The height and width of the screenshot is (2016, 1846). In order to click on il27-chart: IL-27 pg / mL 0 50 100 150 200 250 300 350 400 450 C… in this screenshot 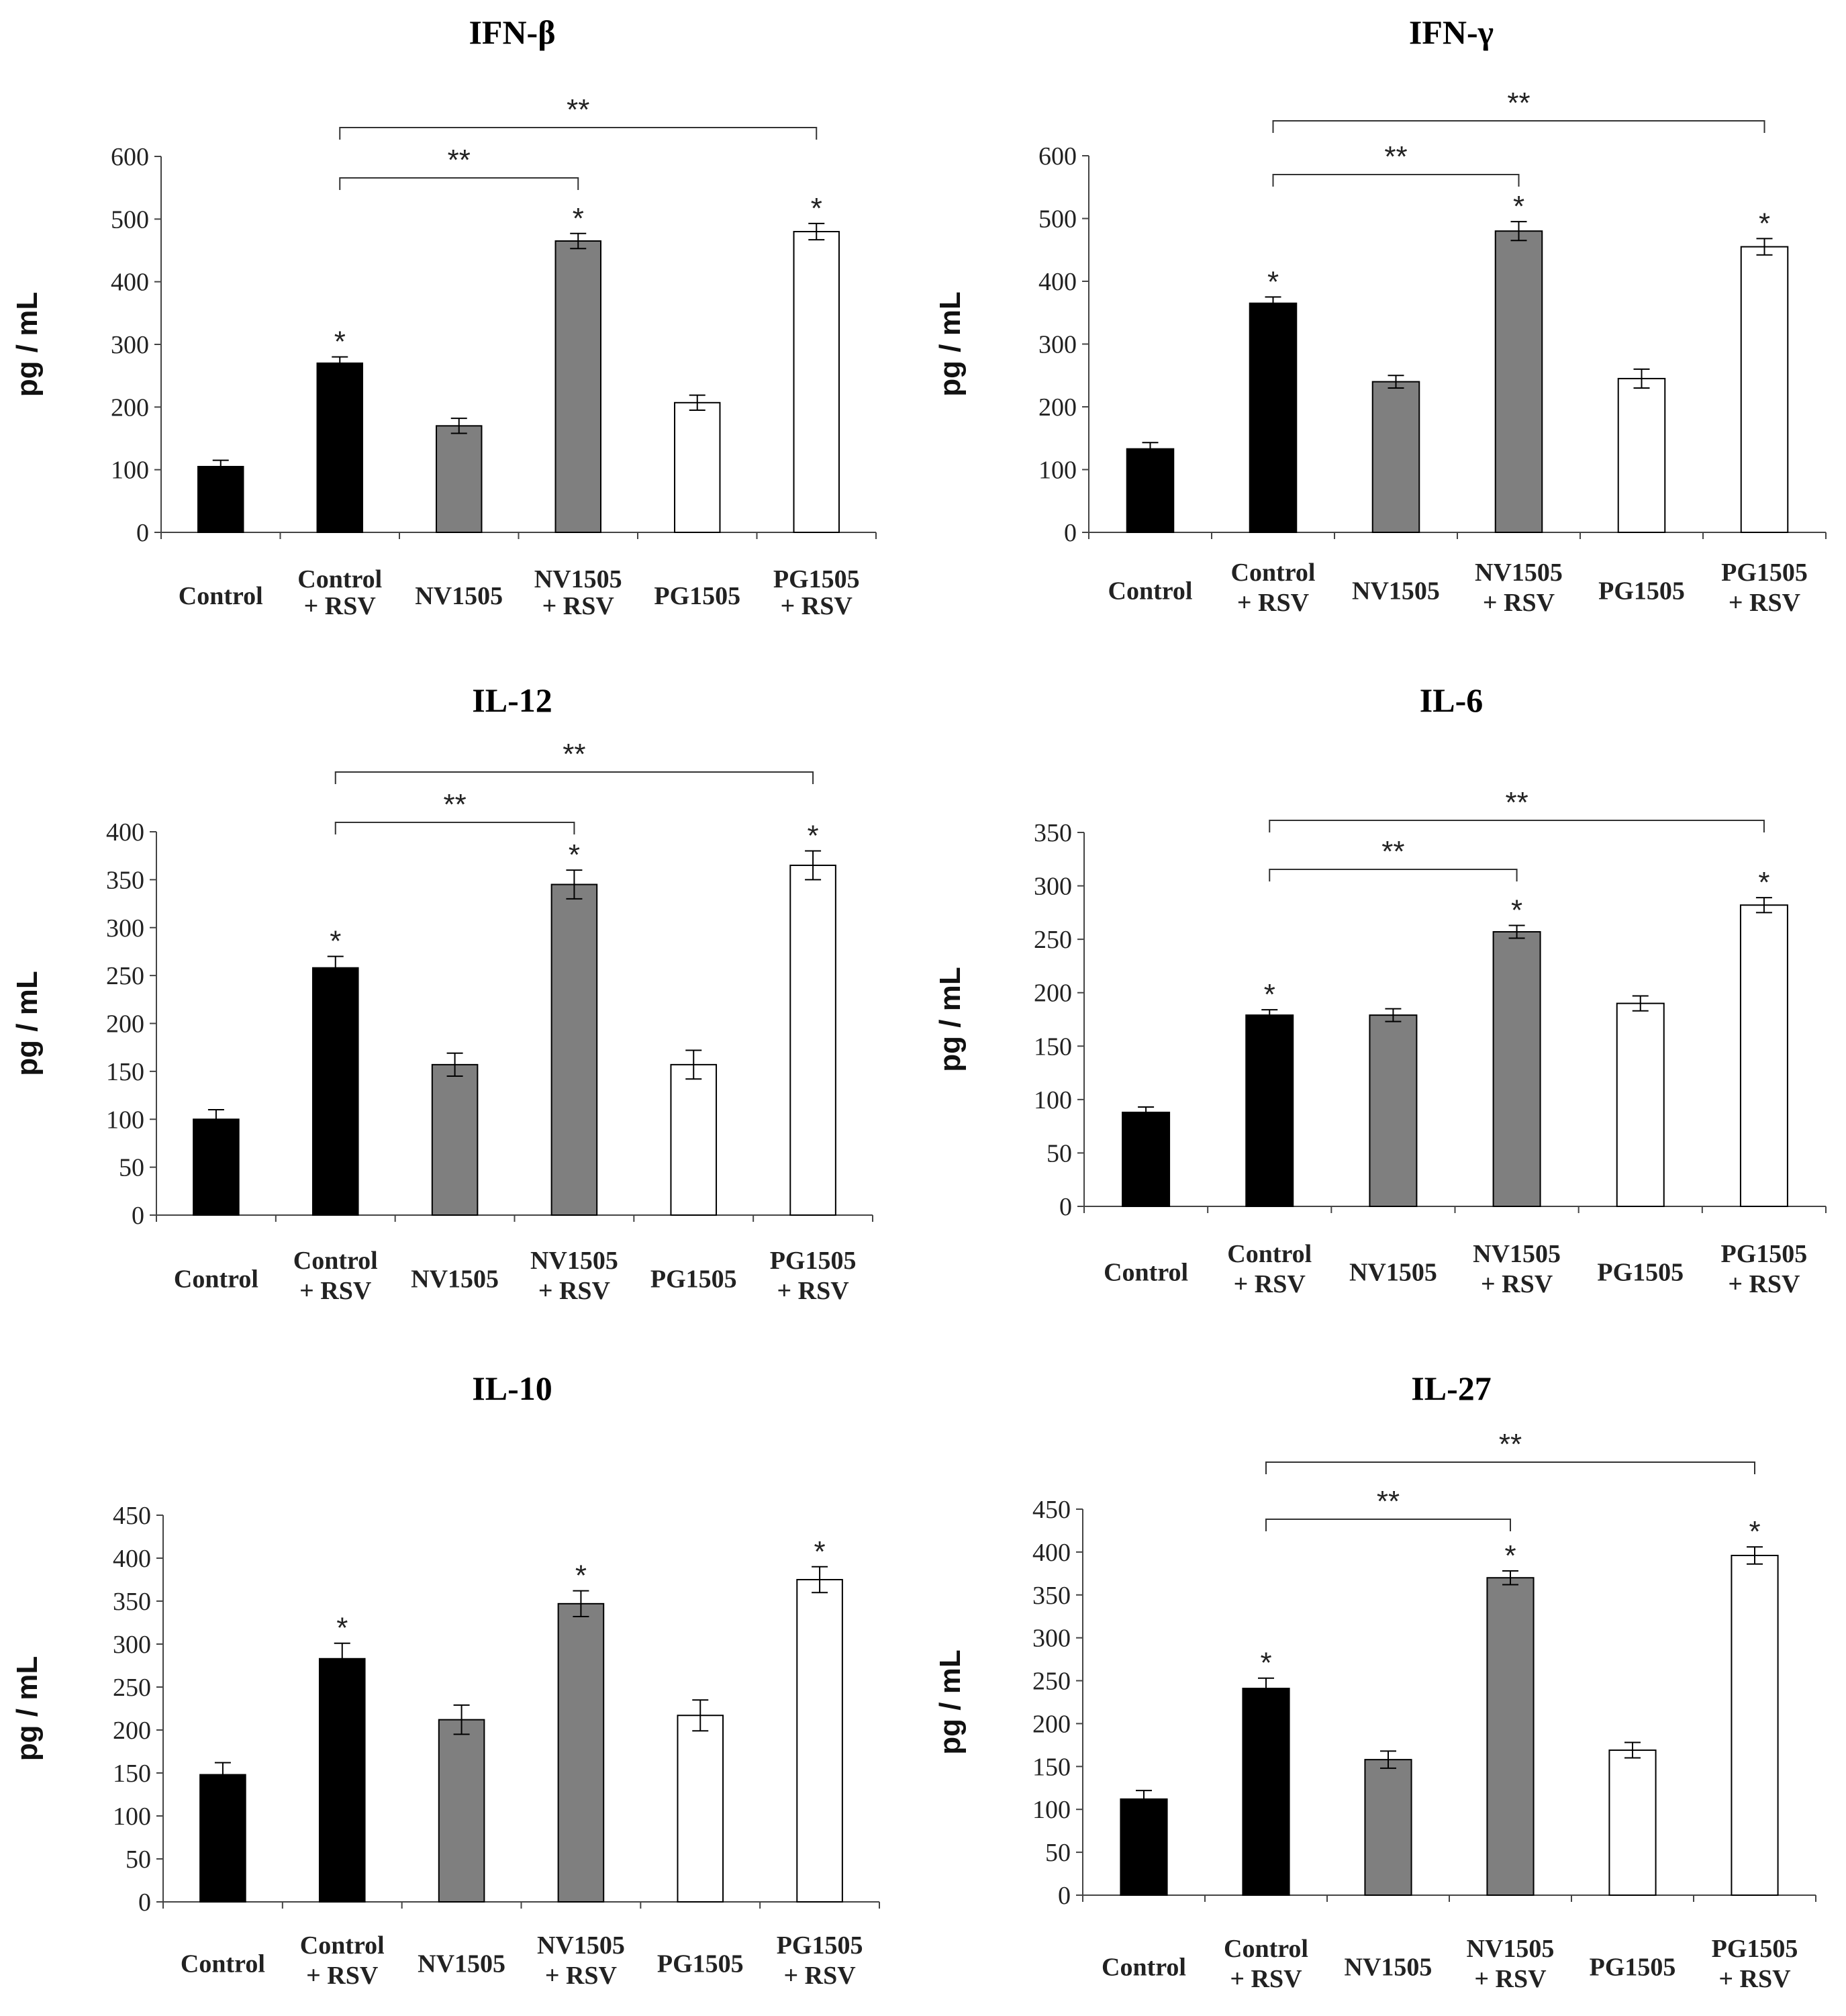, I will do `click(1375, 1681)`.